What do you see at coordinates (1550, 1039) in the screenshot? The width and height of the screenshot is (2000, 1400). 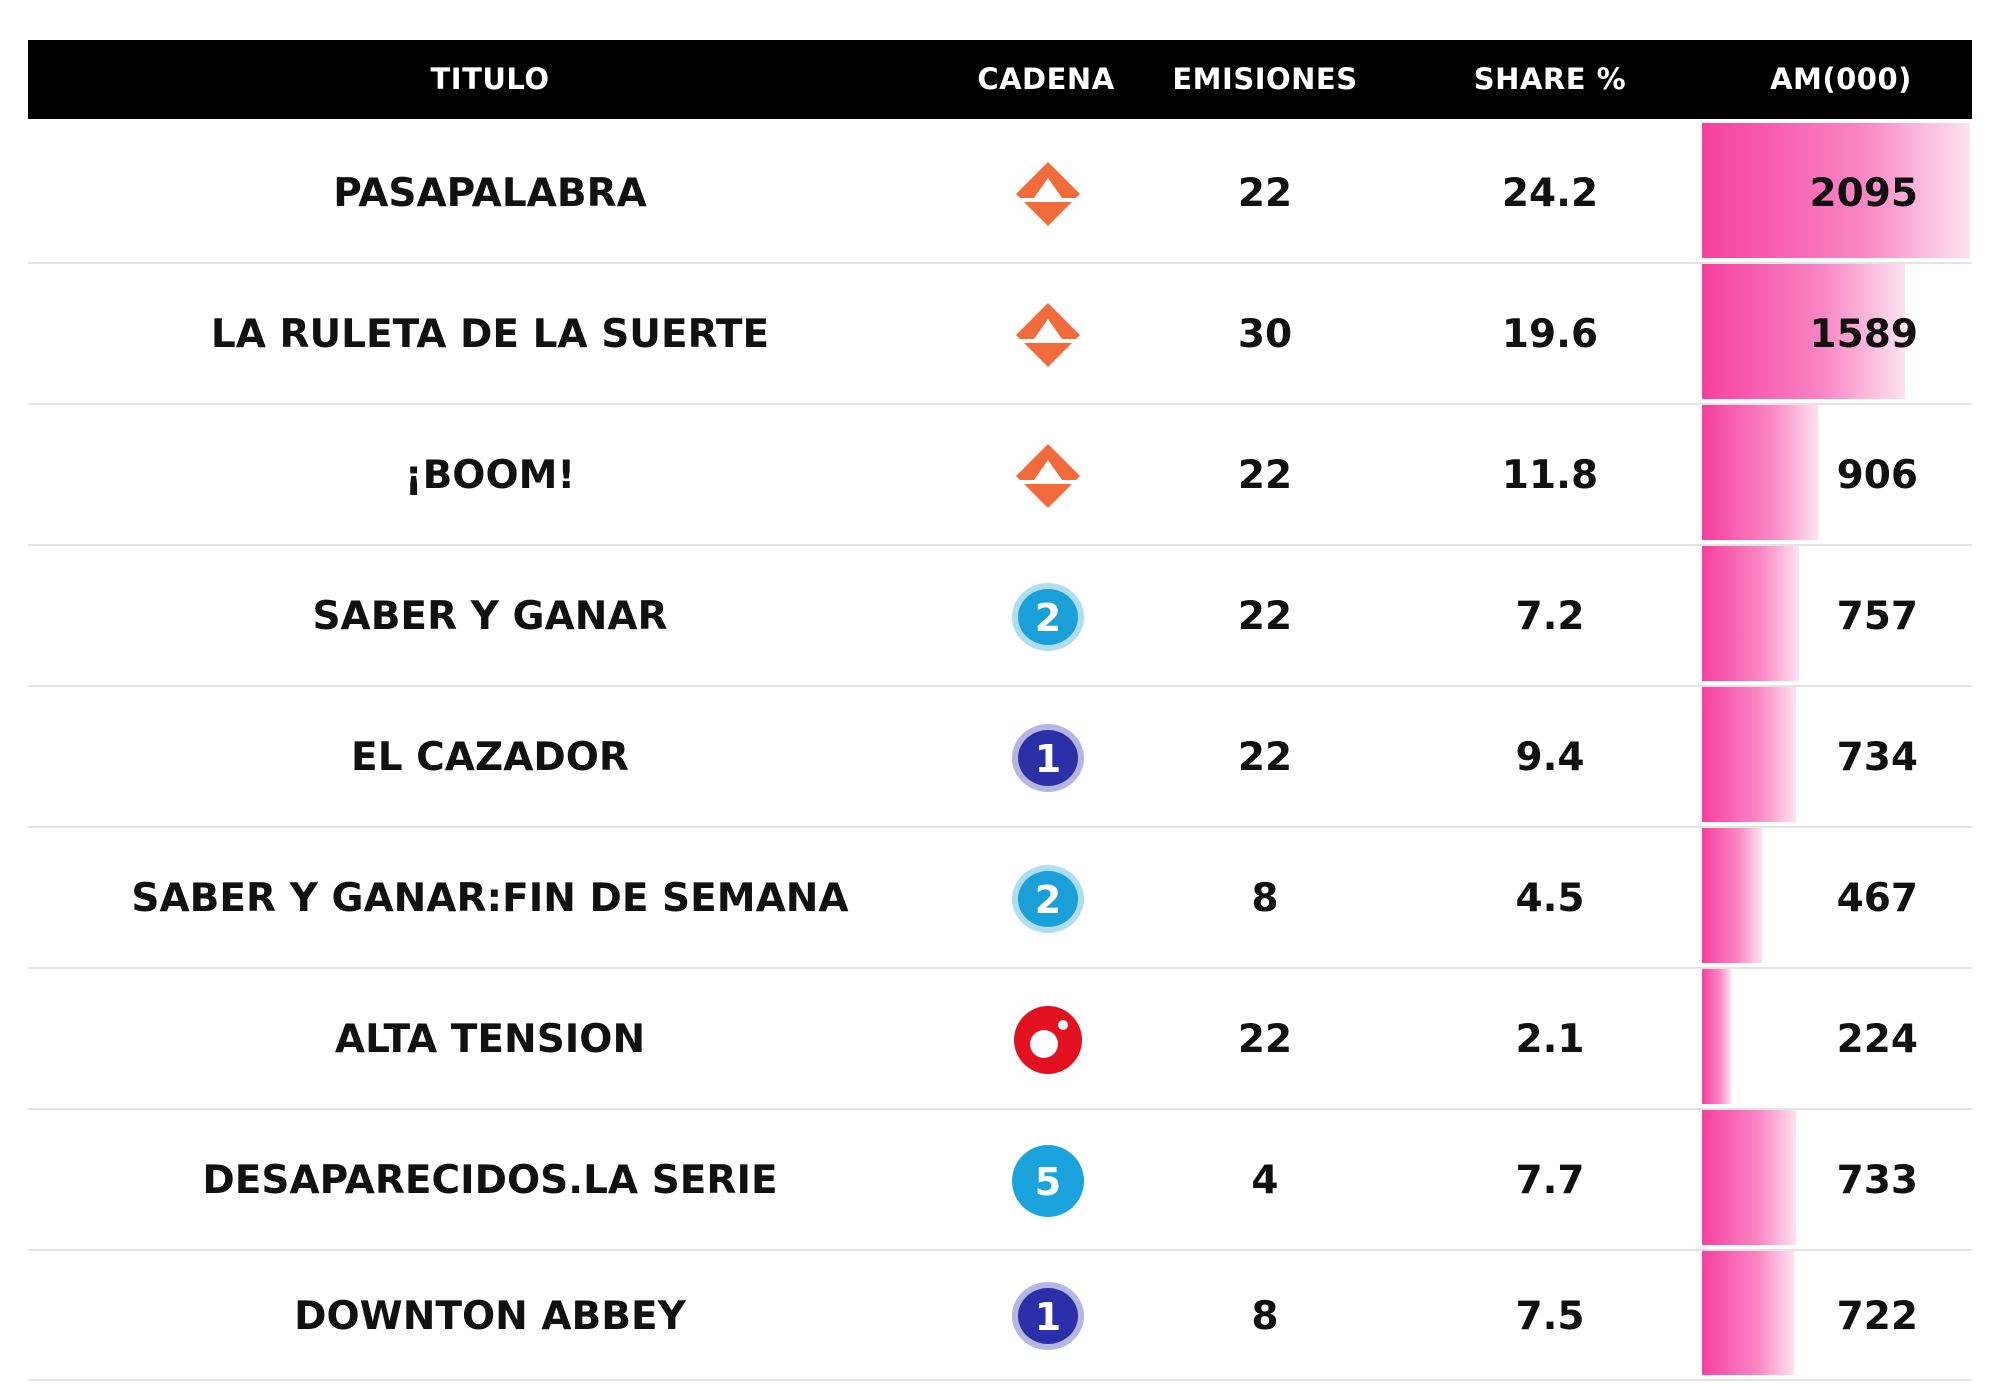 I see `cell-share: 2.1` at bounding box center [1550, 1039].